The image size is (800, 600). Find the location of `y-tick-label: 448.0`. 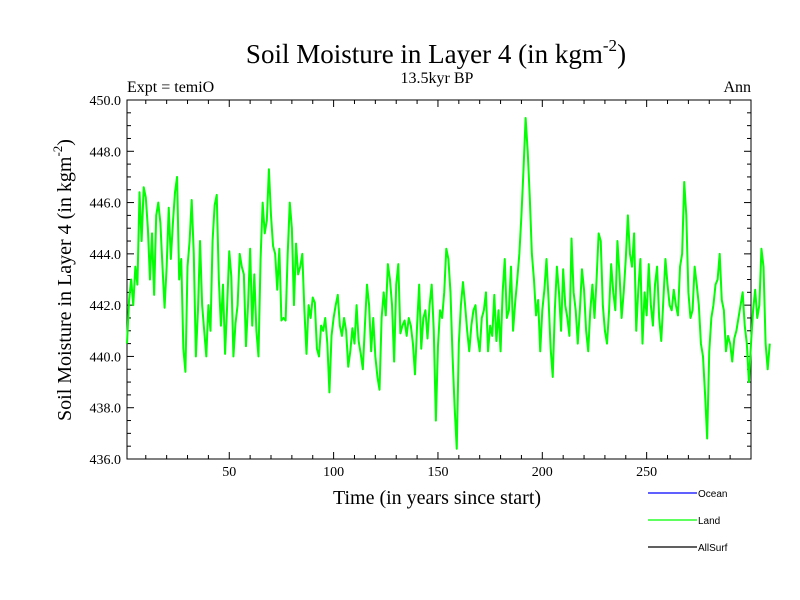

y-tick-label: 448.0 is located at coordinates (106, 152).